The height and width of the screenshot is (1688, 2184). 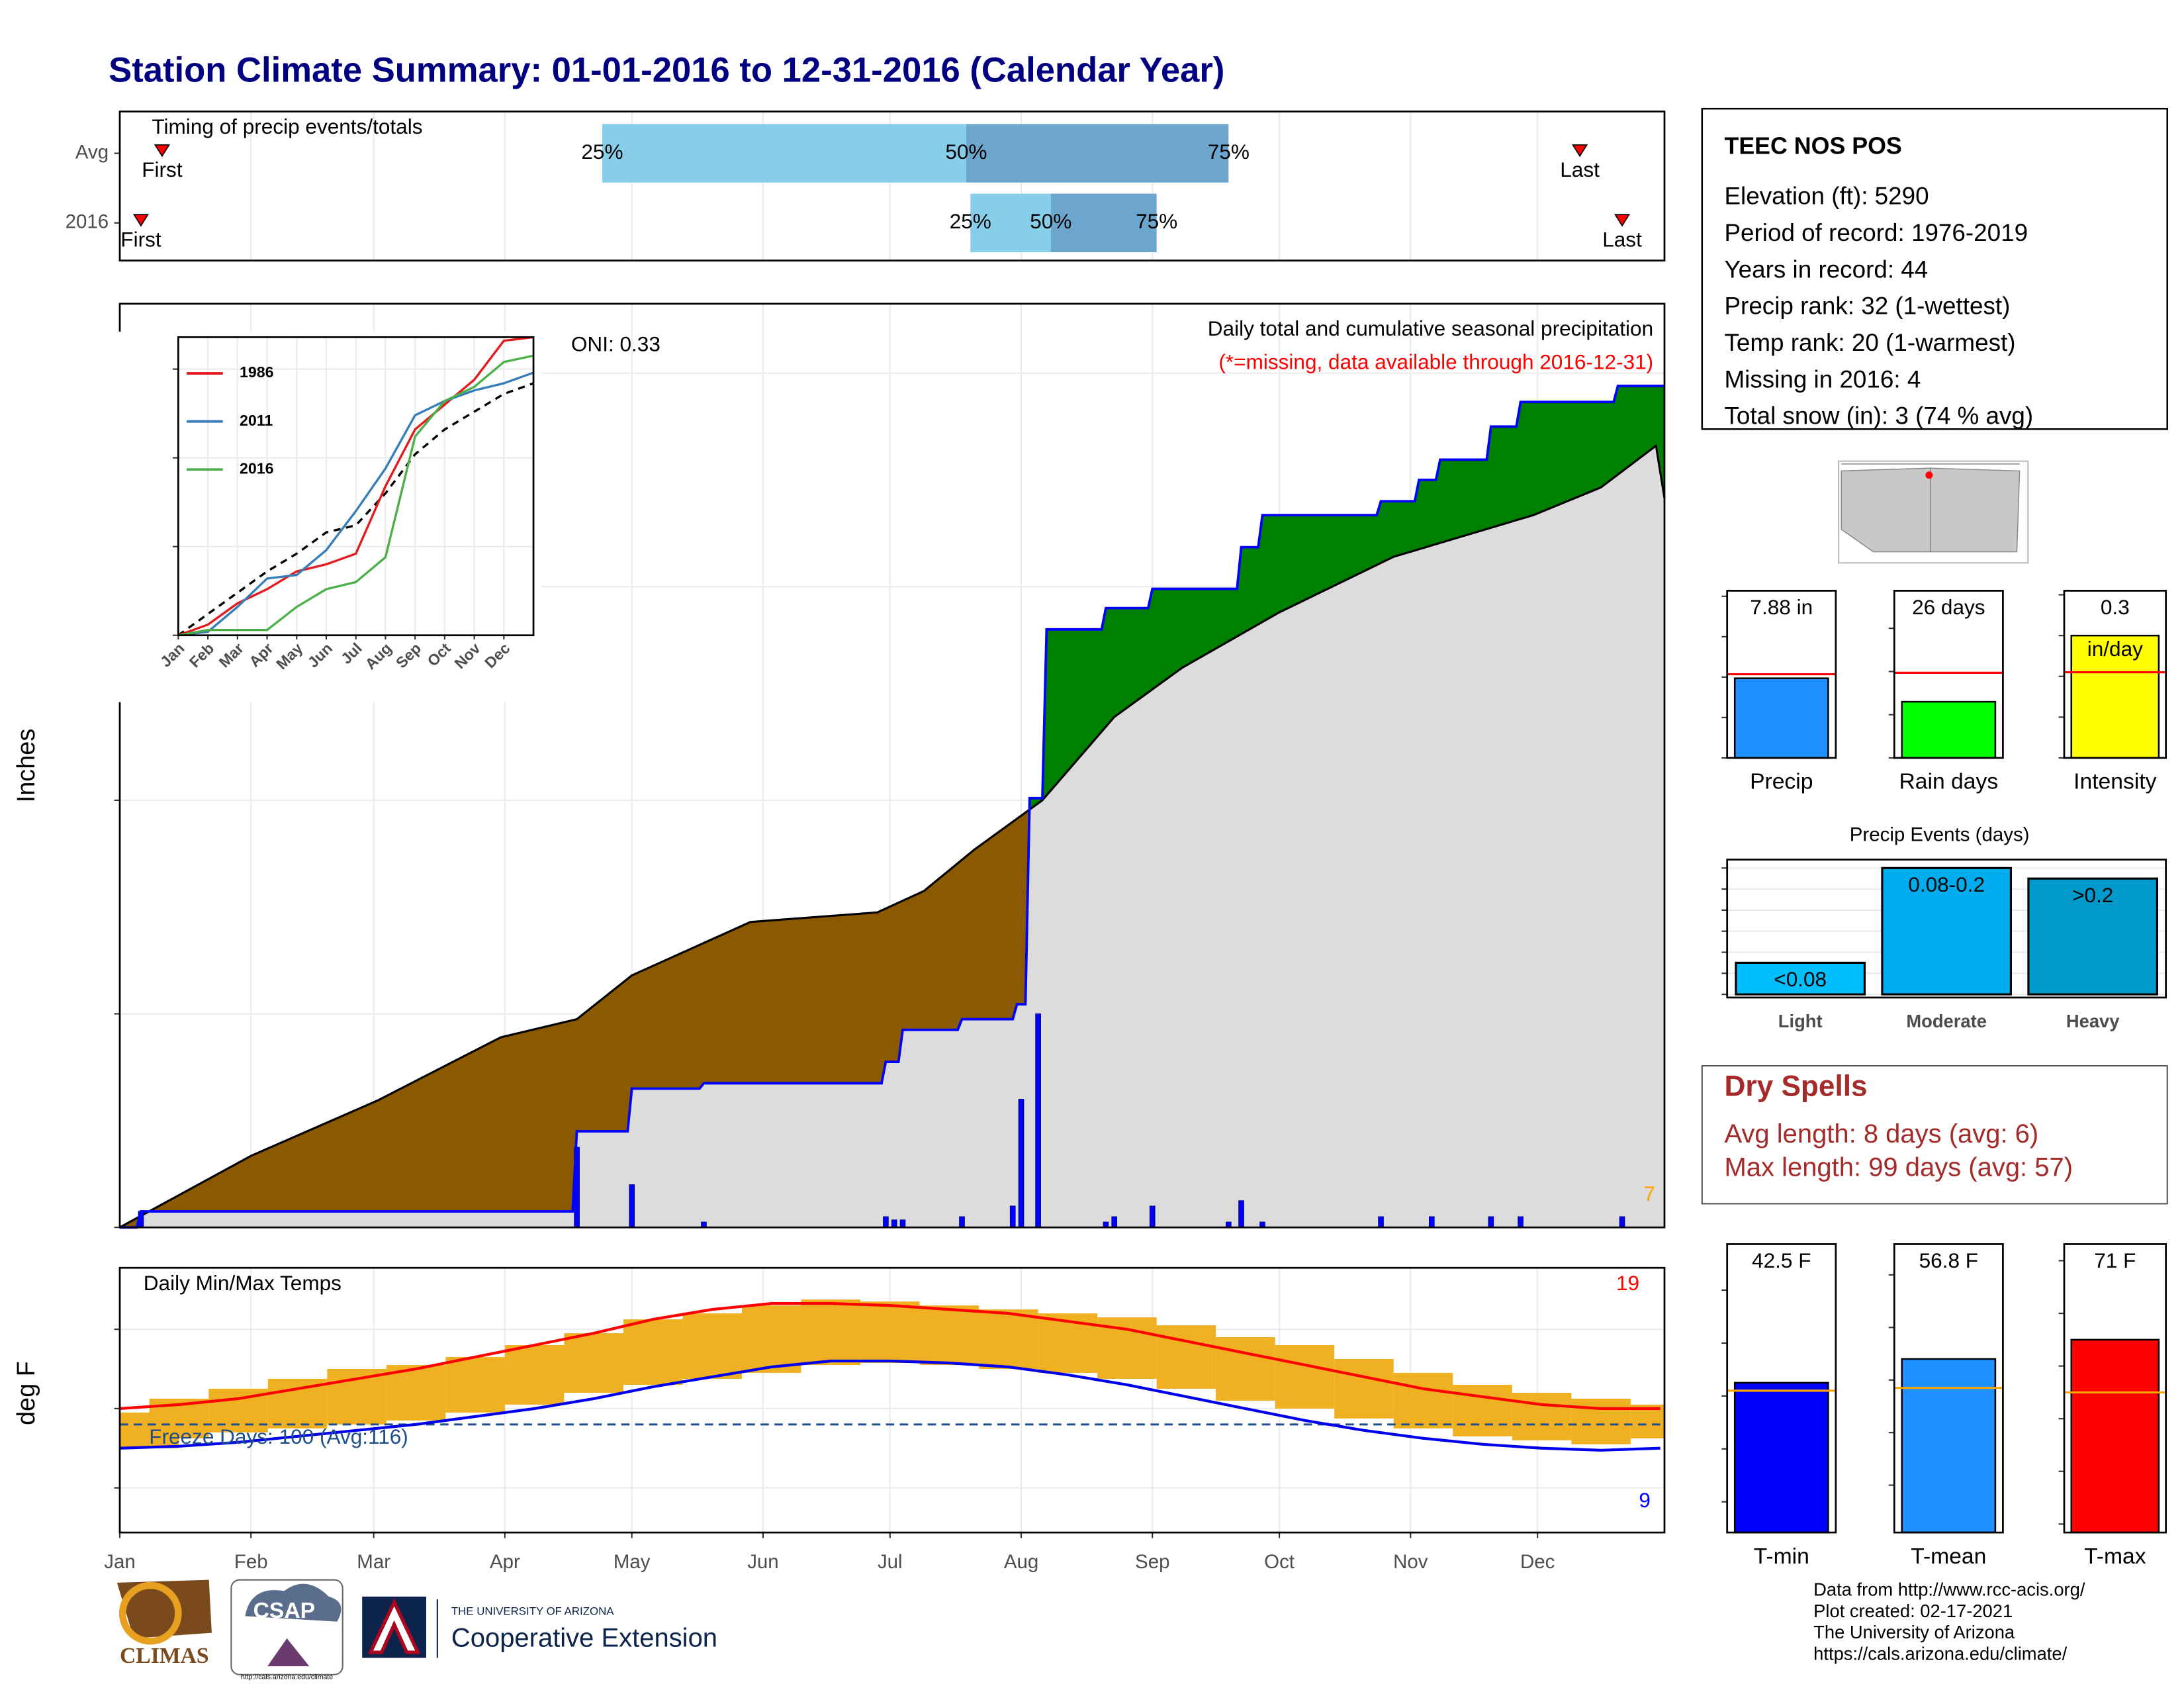 What do you see at coordinates (1156, 221) in the screenshot?
I see `quartile-label: 75%` at bounding box center [1156, 221].